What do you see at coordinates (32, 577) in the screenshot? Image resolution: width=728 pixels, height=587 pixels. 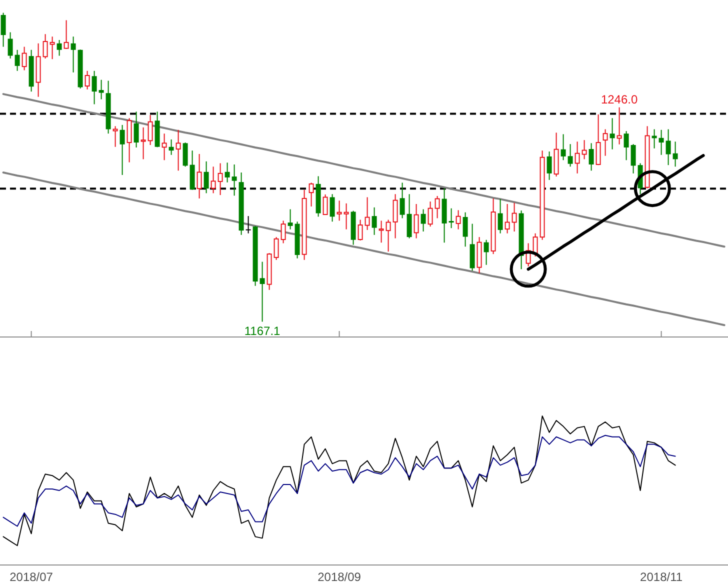 I see `x-tick-label: 2018/07` at bounding box center [32, 577].